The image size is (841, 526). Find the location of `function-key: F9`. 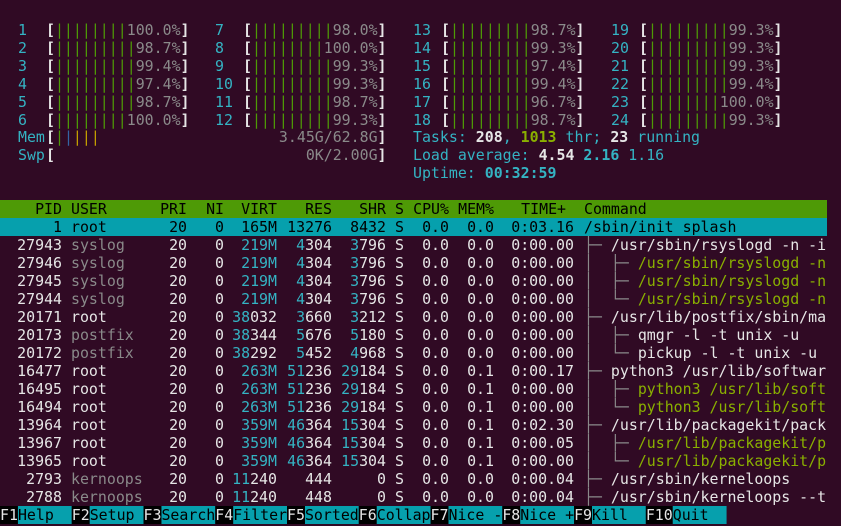

function-key: F9 is located at coordinates (583, 515).